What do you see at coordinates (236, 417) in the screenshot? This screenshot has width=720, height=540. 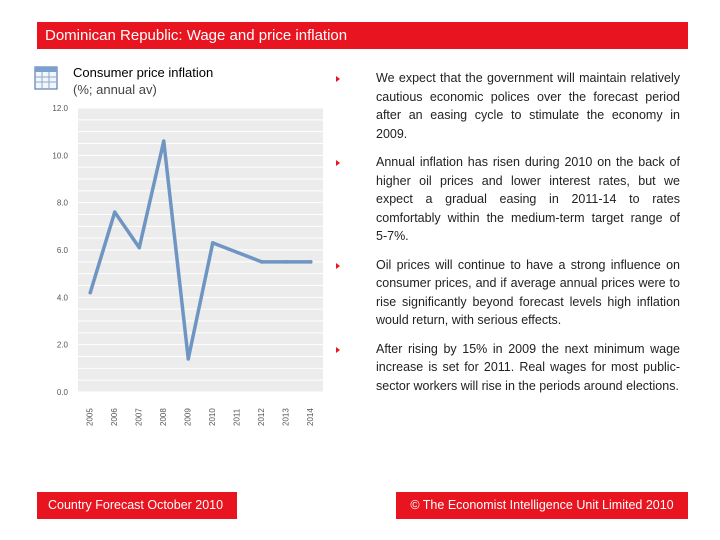 I see `x-tick-label: 2011` at bounding box center [236, 417].